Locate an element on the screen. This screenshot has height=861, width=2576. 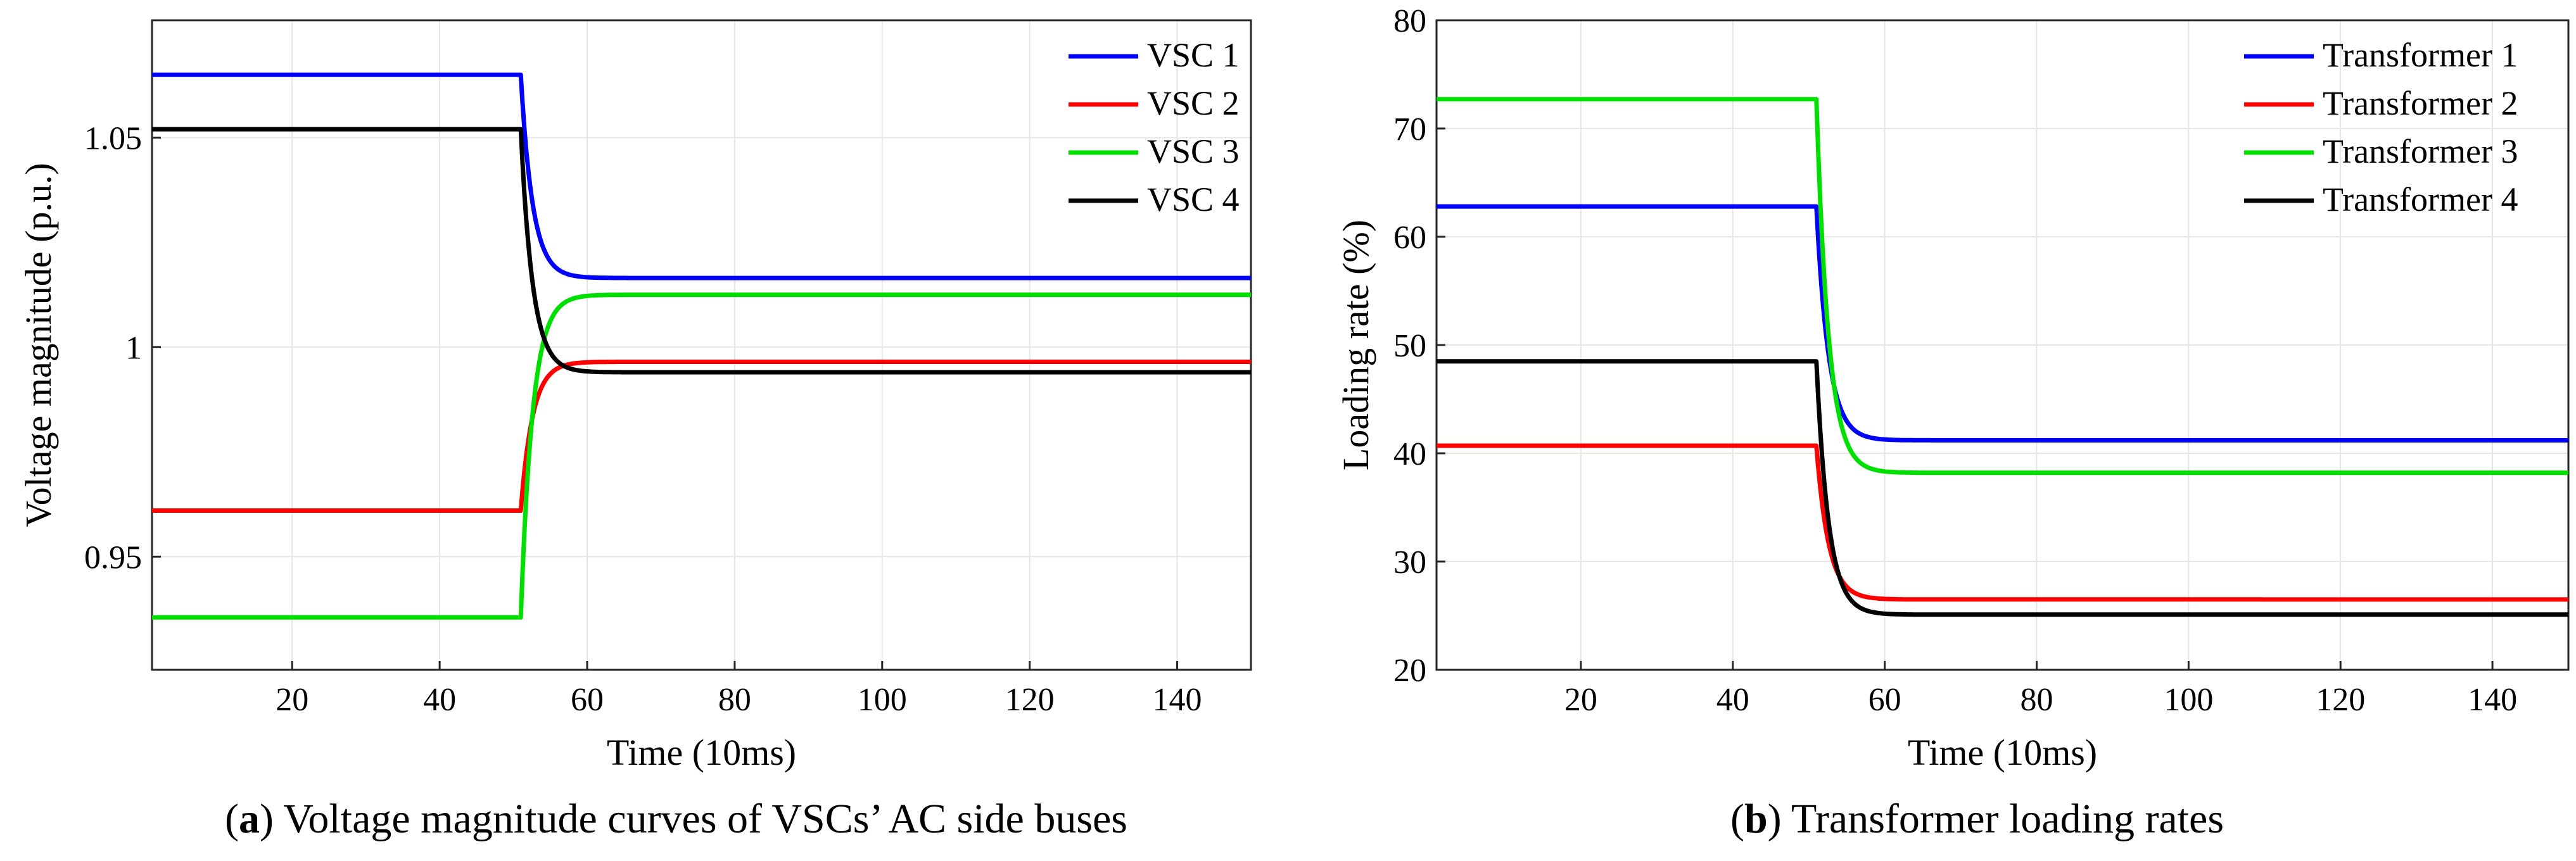
panel-b-y-tick-label: 70 is located at coordinates (1409, 129).